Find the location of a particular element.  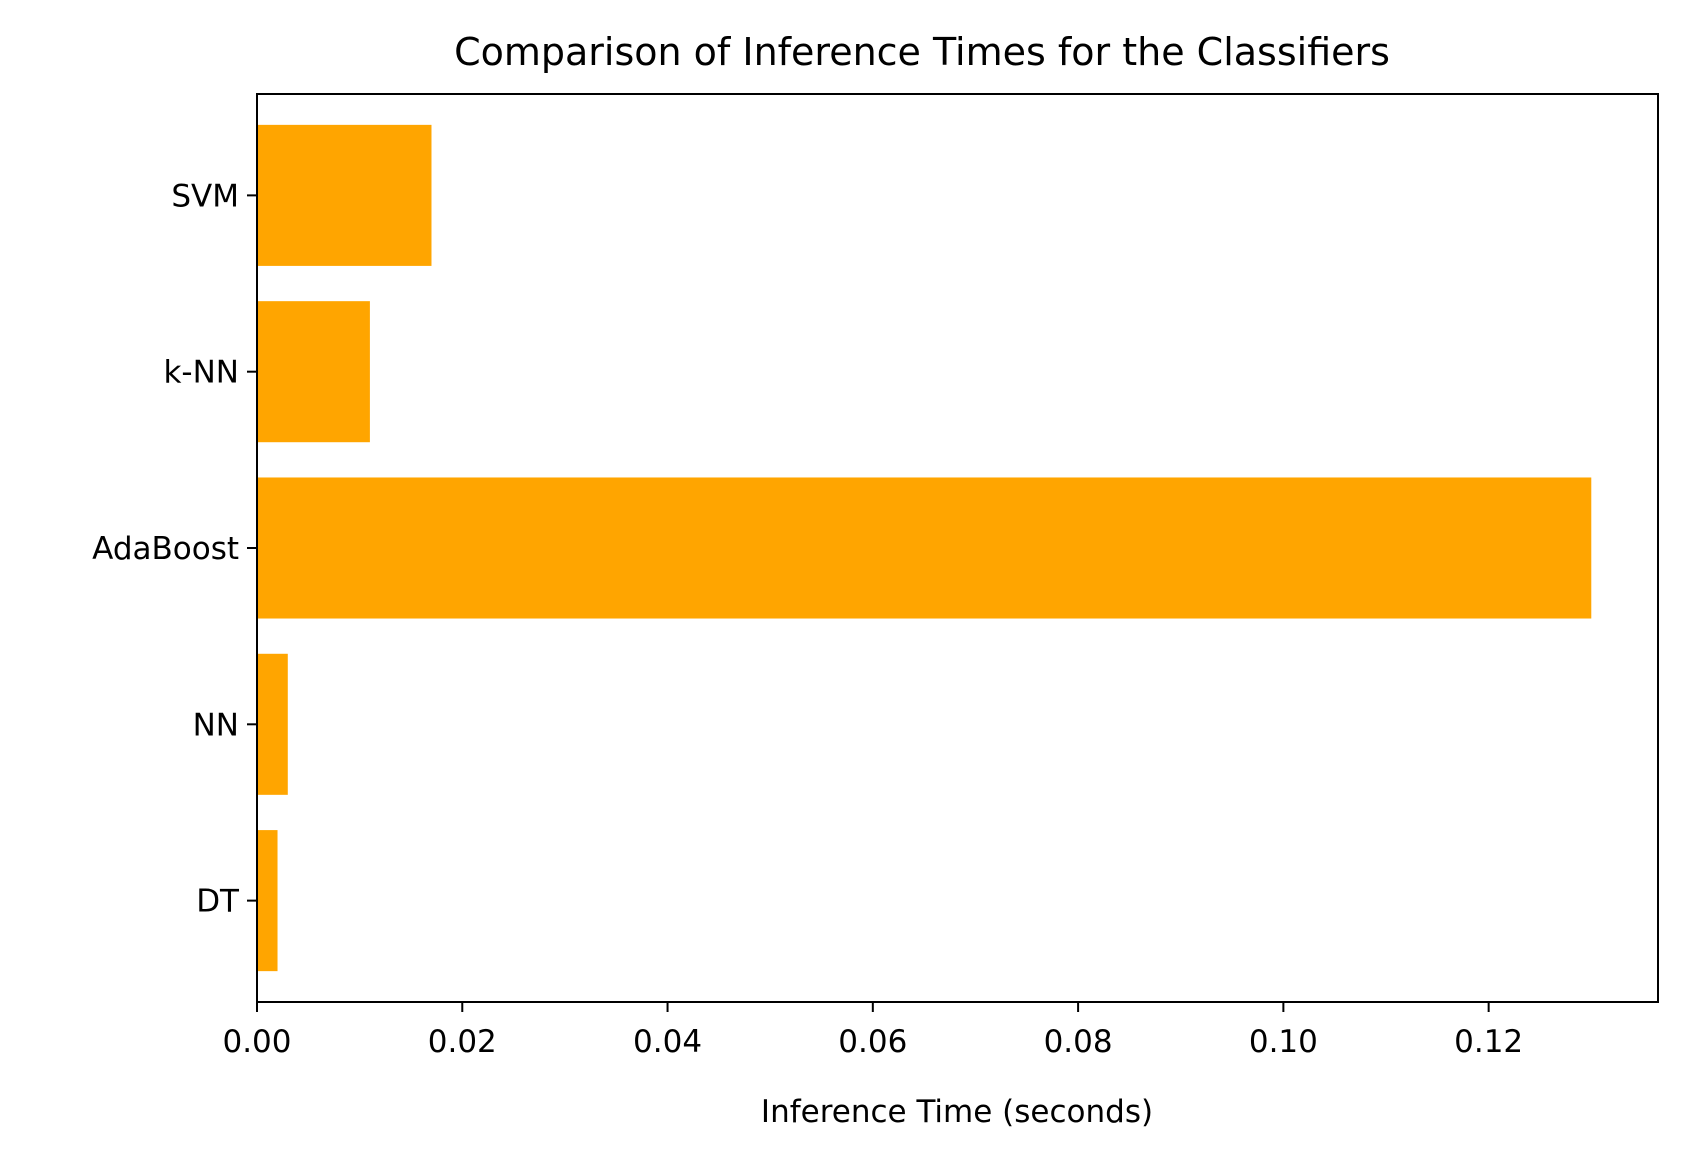

x-tick-label: 0.04 is located at coordinates (667, 1042).